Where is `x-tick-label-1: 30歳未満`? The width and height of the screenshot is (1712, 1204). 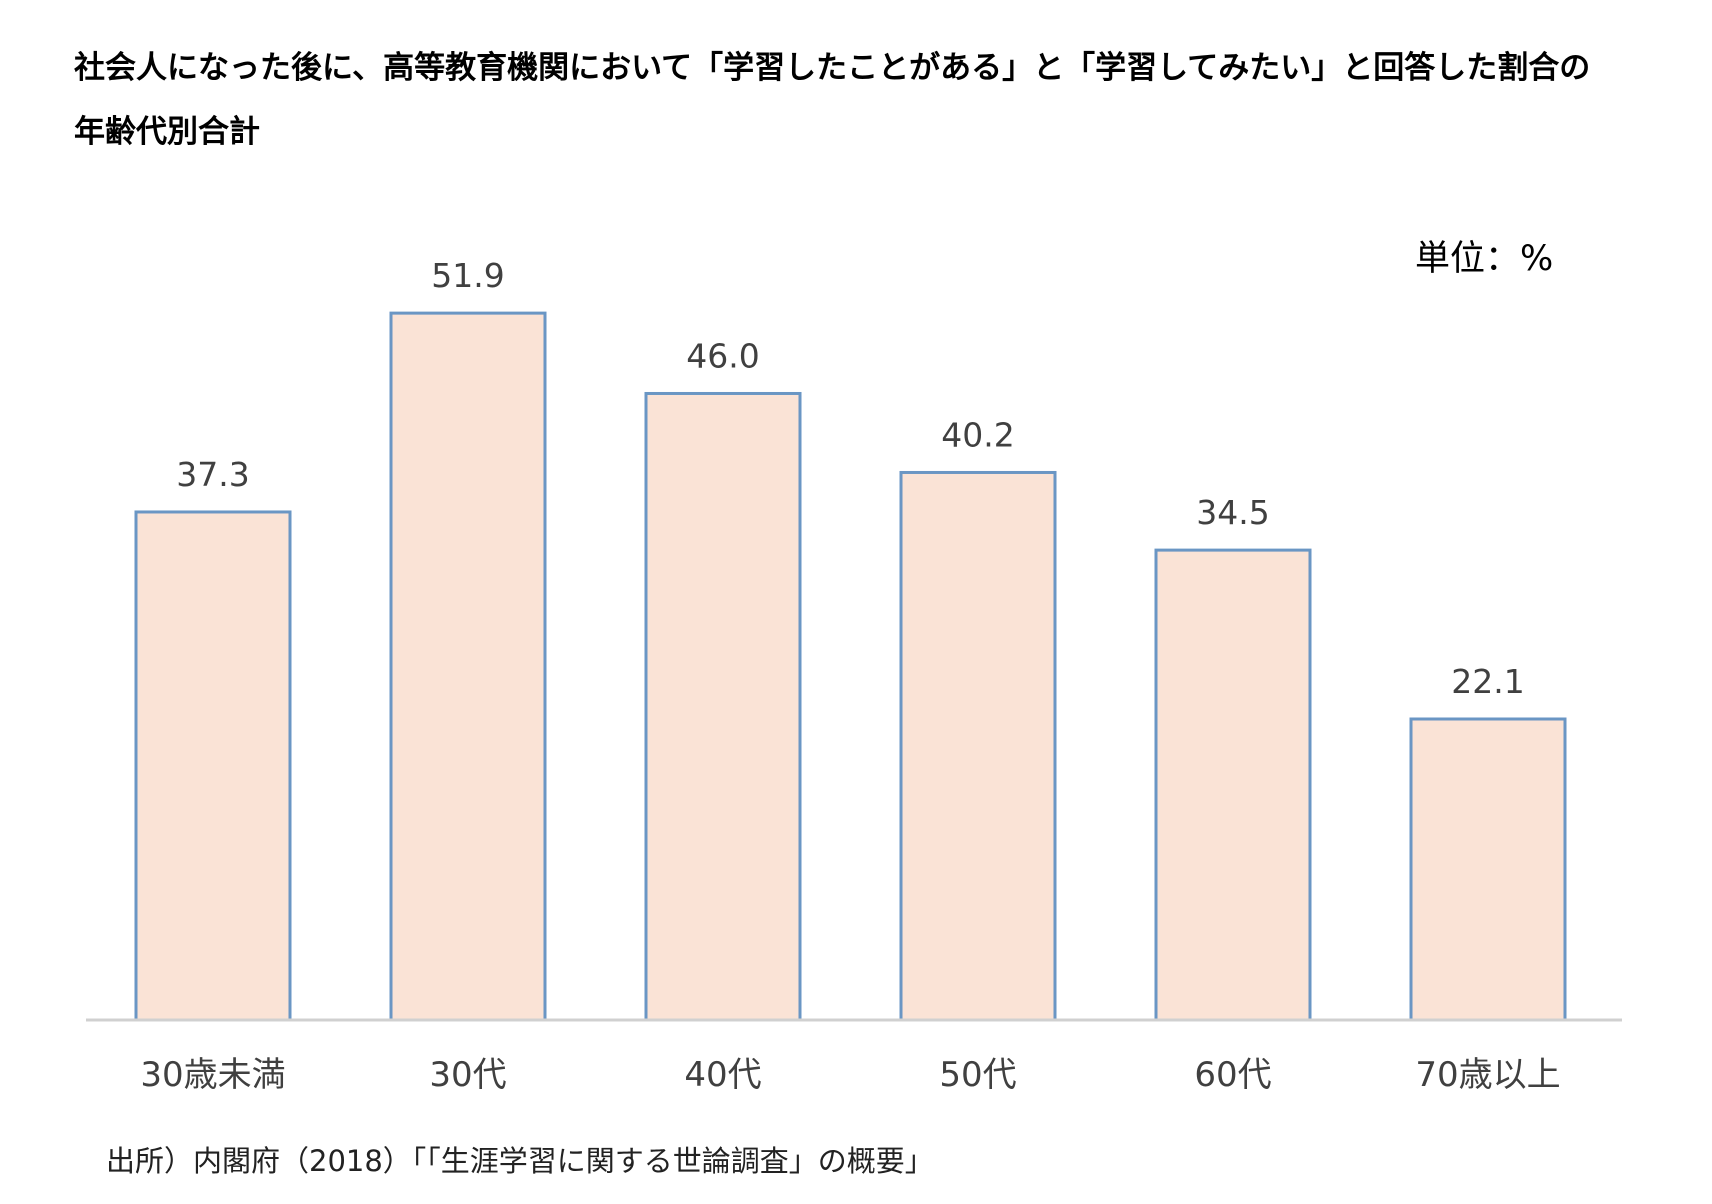 x-tick-label-1: 30歳未満 is located at coordinates (212, 1075).